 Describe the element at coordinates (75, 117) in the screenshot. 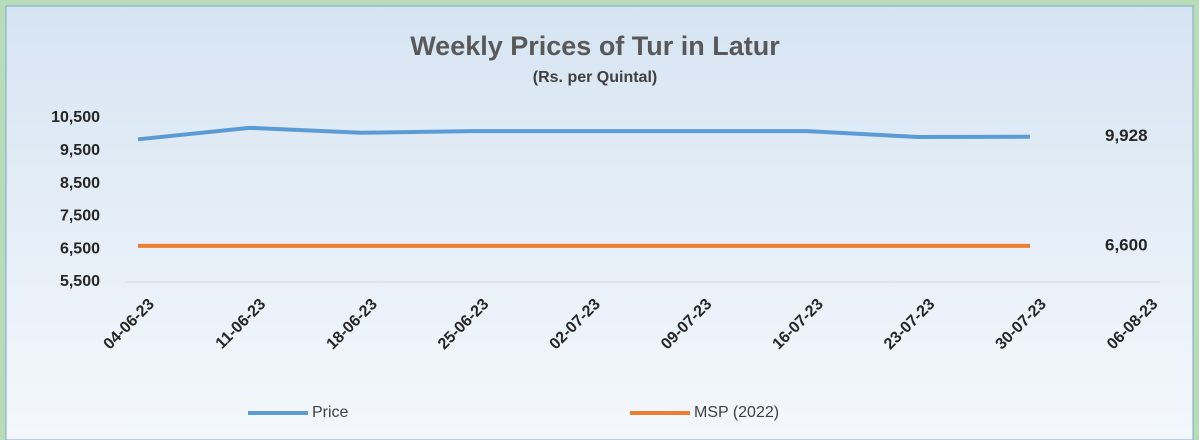

I see `y-tick-label: 10,500` at that location.